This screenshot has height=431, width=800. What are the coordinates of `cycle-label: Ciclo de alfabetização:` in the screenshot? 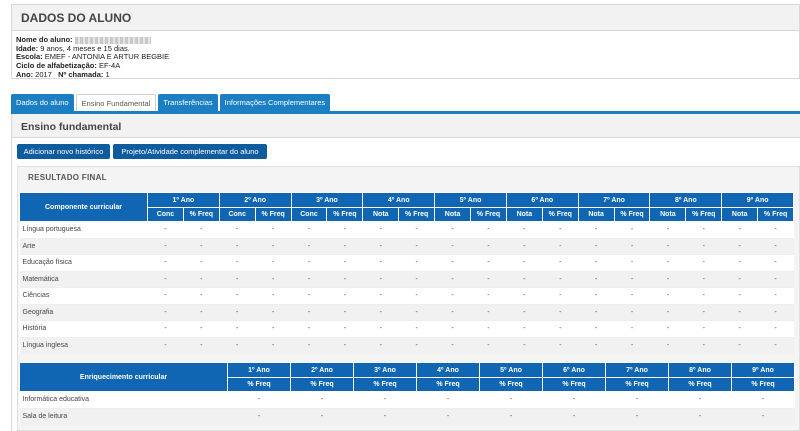 It's located at (56, 66).